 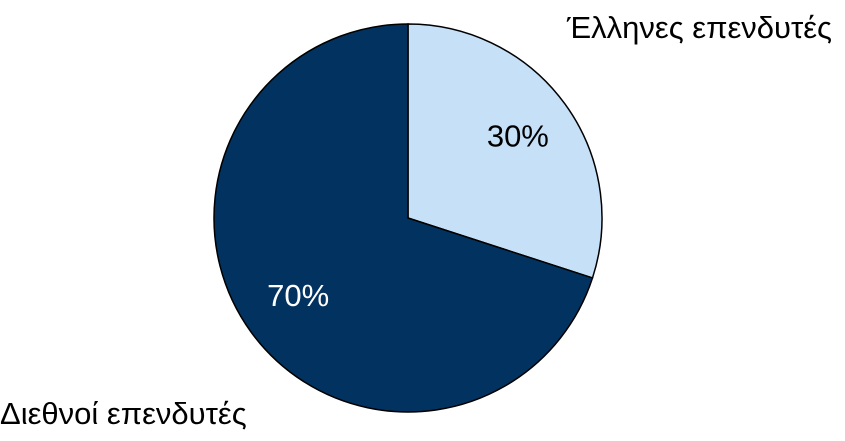 What do you see at coordinates (123, 413) in the screenshot?
I see `slice-category-label: Διεθνοί επενδυτές` at bounding box center [123, 413].